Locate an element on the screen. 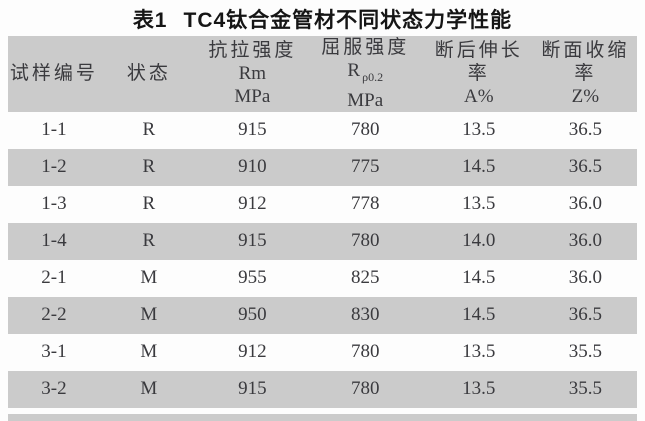 This screenshot has width=645, height=421. table-cell: 955 is located at coordinates (252, 278).